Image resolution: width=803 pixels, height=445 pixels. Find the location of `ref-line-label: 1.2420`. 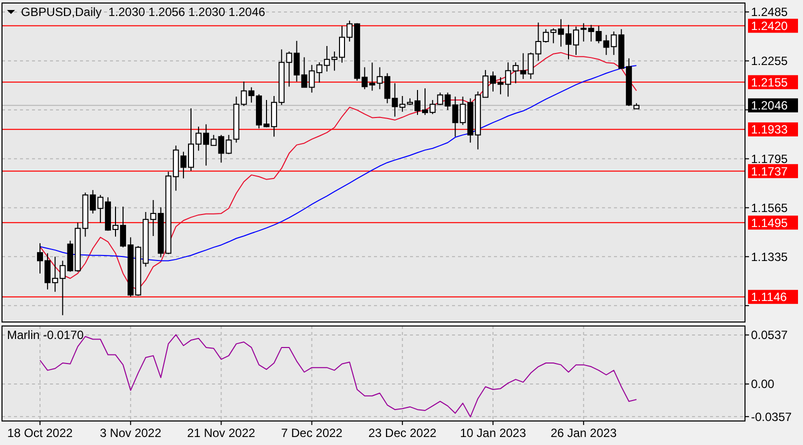

ref-line-label: 1.2420 is located at coordinates (769, 25).